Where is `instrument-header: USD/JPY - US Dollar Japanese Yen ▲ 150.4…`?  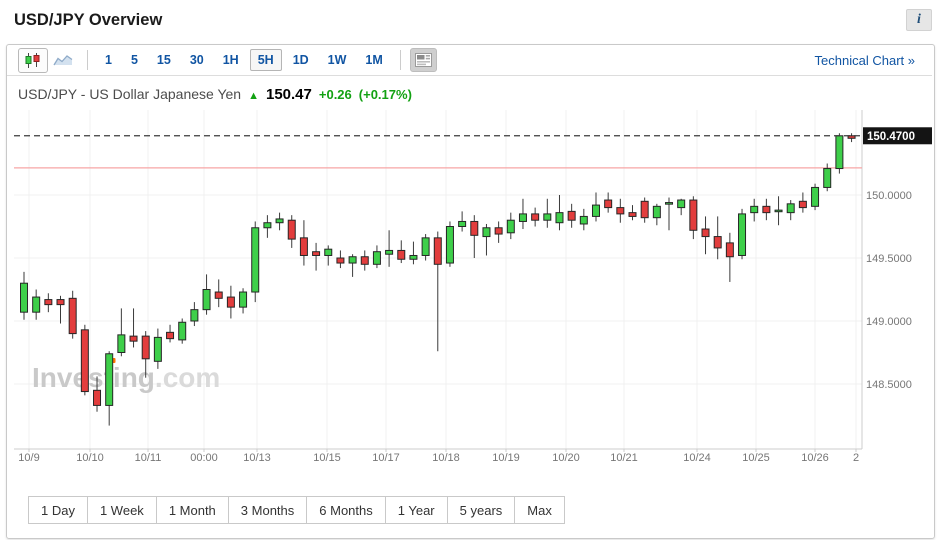
instrument-header: USD/JPY - US Dollar Japanese Yen ▲ 150.4… is located at coordinates (215, 94).